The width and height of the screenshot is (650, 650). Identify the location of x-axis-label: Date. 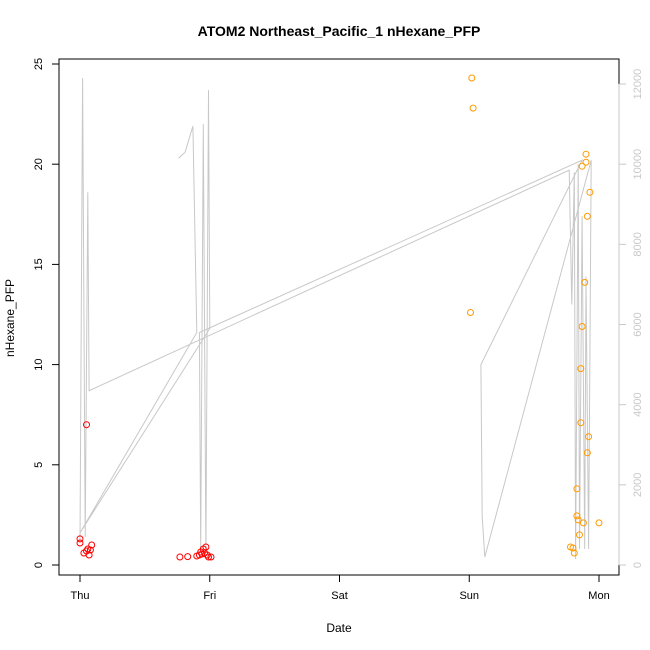
(339, 628).